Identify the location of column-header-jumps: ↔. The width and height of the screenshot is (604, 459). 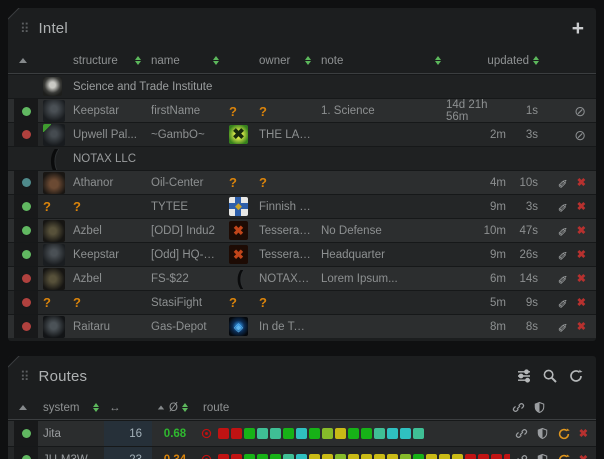
(115, 407).